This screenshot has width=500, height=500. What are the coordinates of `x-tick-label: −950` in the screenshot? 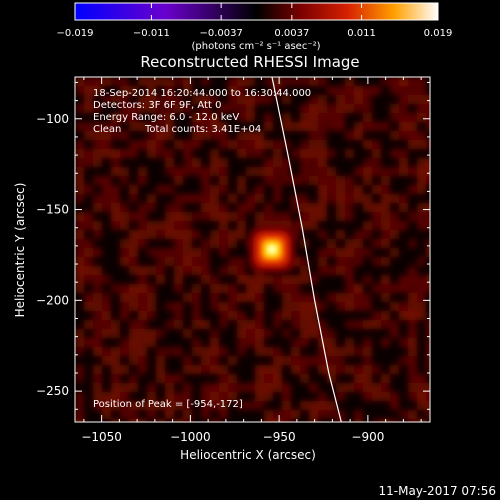 It's located at (279, 437).